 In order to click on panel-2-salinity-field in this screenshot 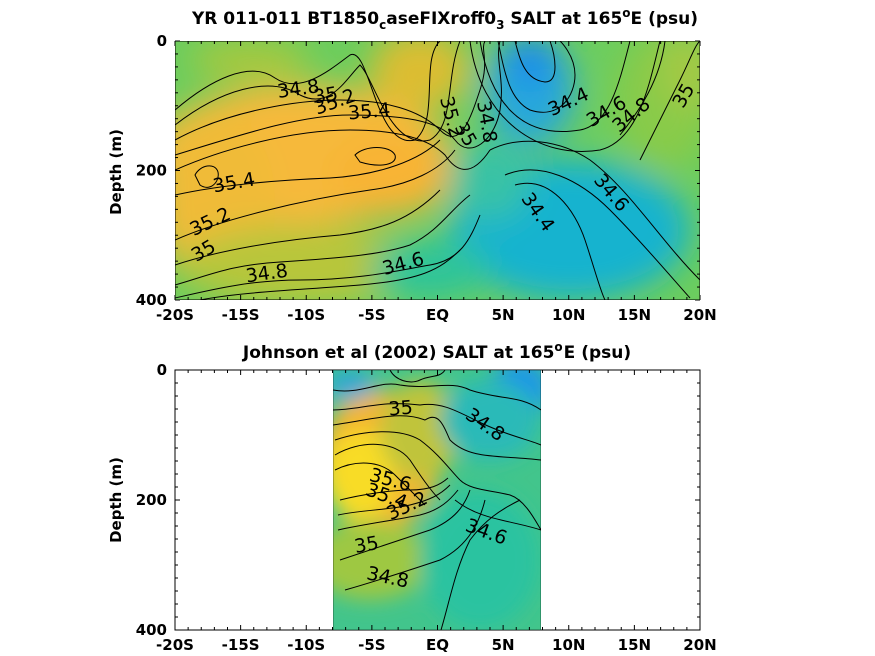, I will do `click(437, 500)`.